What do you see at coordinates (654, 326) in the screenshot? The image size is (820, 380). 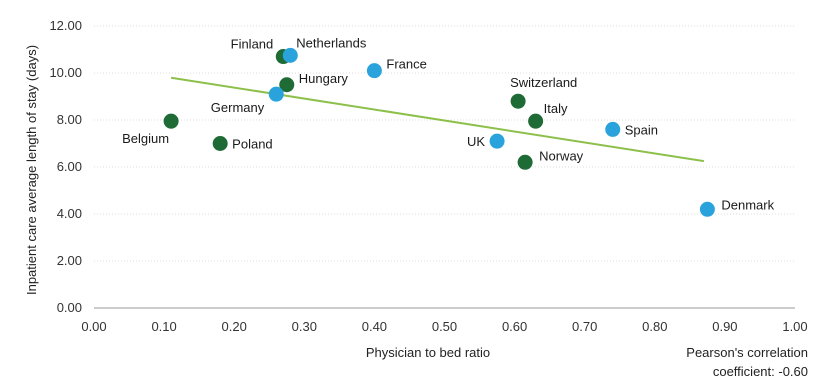 I see `x-tick-label: 0.80` at bounding box center [654, 326].